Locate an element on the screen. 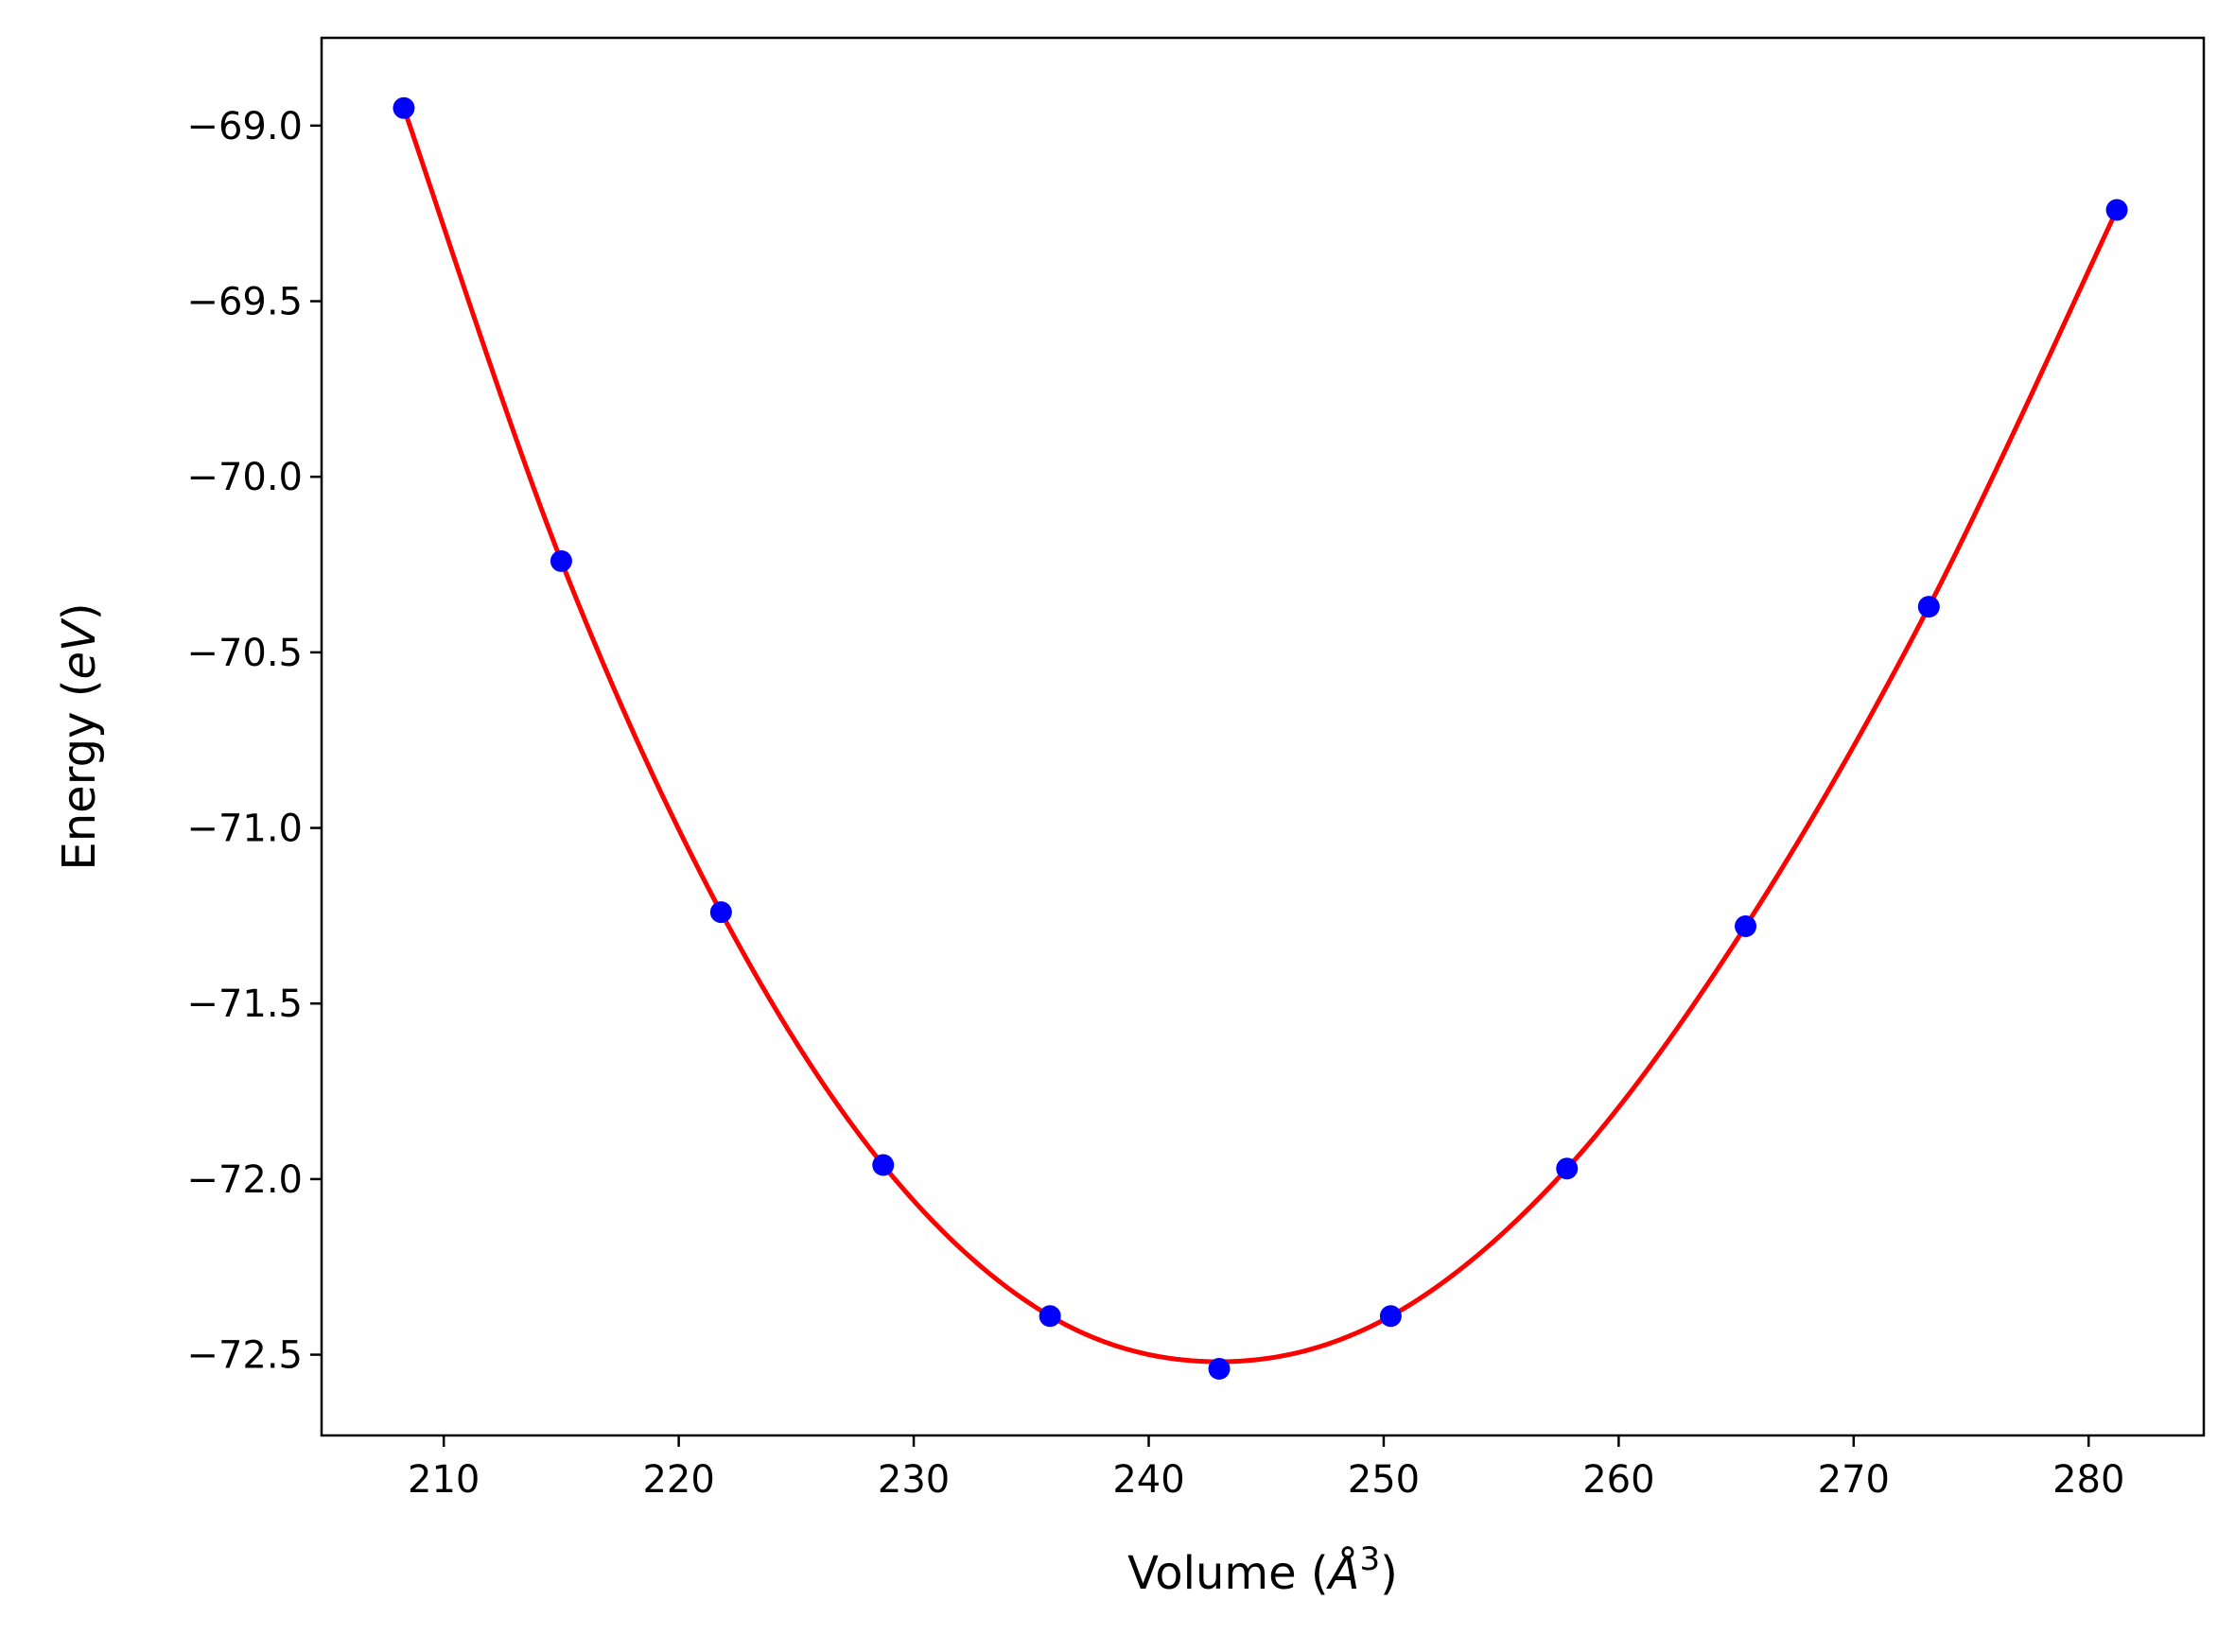 This screenshot has width=2235, height=1652. x-tick-label: 230 is located at coordinates (914, 1480).